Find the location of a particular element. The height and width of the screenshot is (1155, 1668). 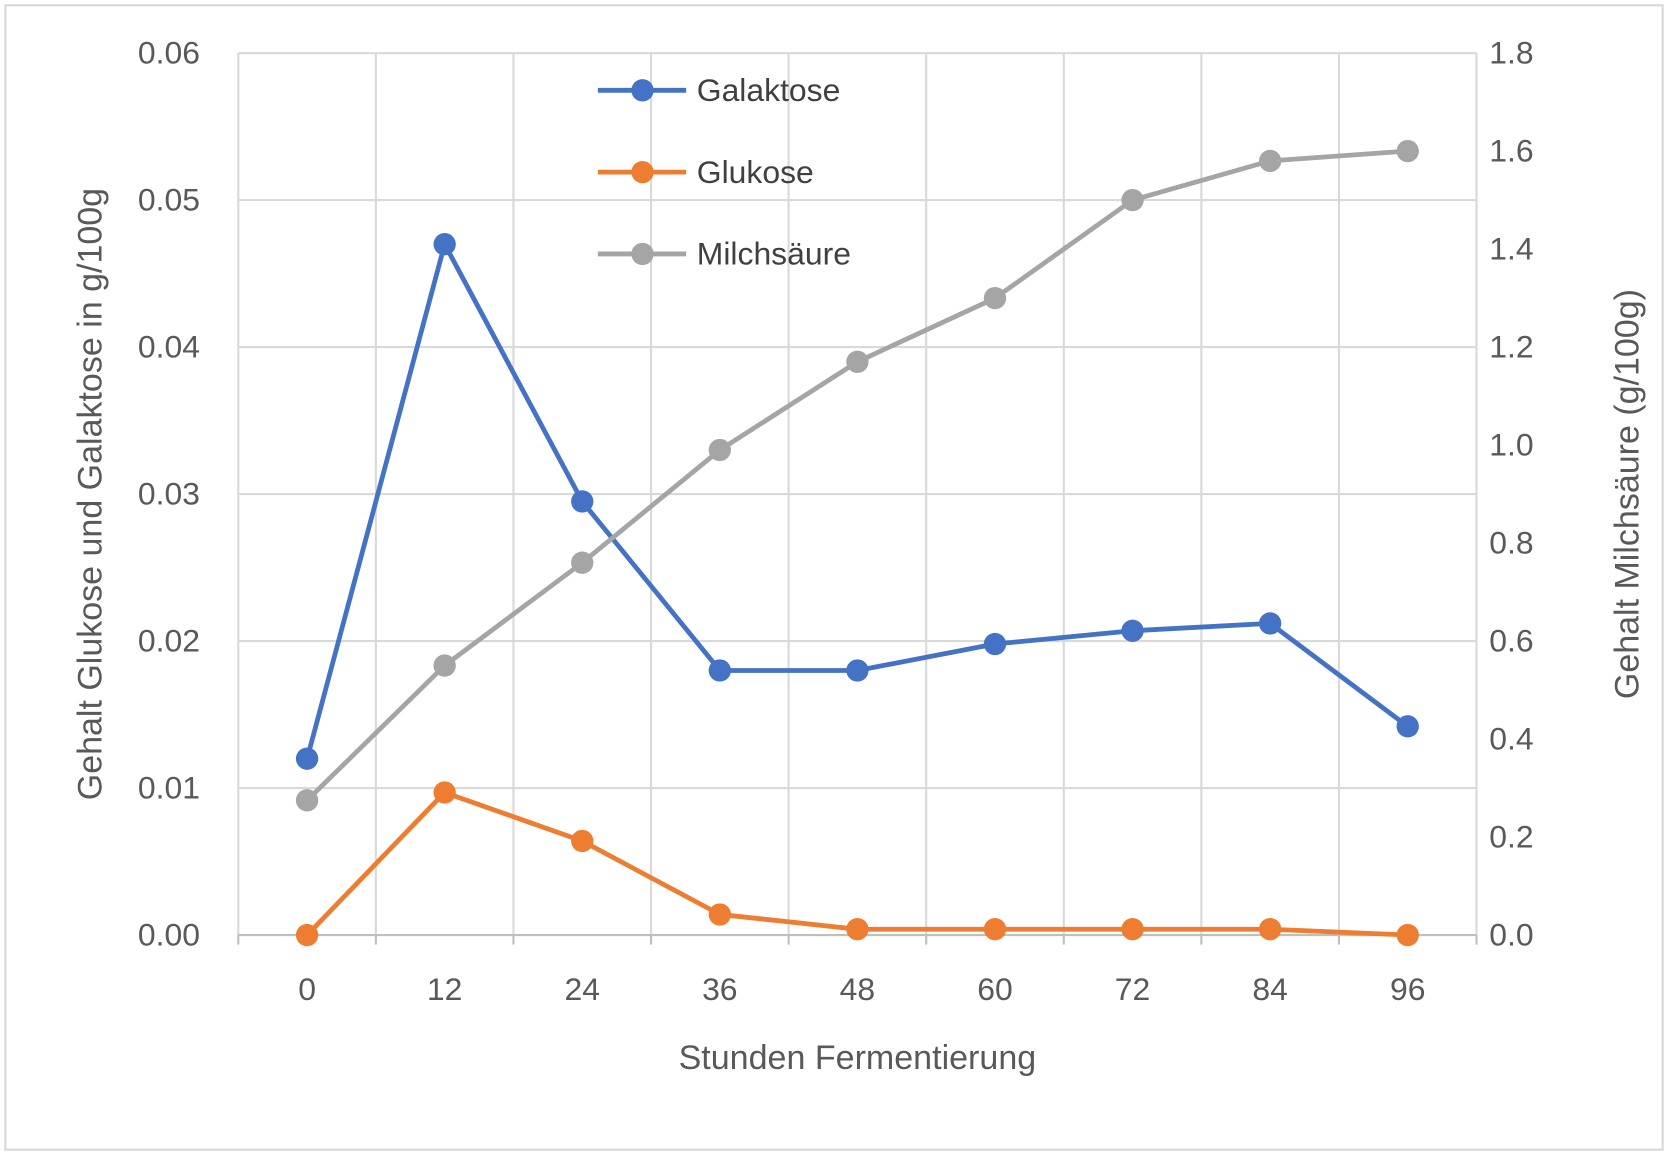

y-axis-title-left: Gehalt Glukose und Galaktose in g/100g is located at coordinates (90, 494).